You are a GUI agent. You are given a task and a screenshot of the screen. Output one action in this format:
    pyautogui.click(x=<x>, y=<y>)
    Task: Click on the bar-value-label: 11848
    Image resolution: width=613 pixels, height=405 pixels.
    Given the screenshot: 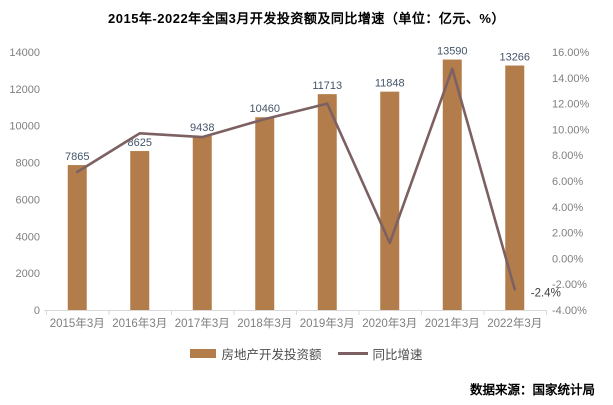 What is the action you would take?
    pyautogui.click(x=390, y=84)
    